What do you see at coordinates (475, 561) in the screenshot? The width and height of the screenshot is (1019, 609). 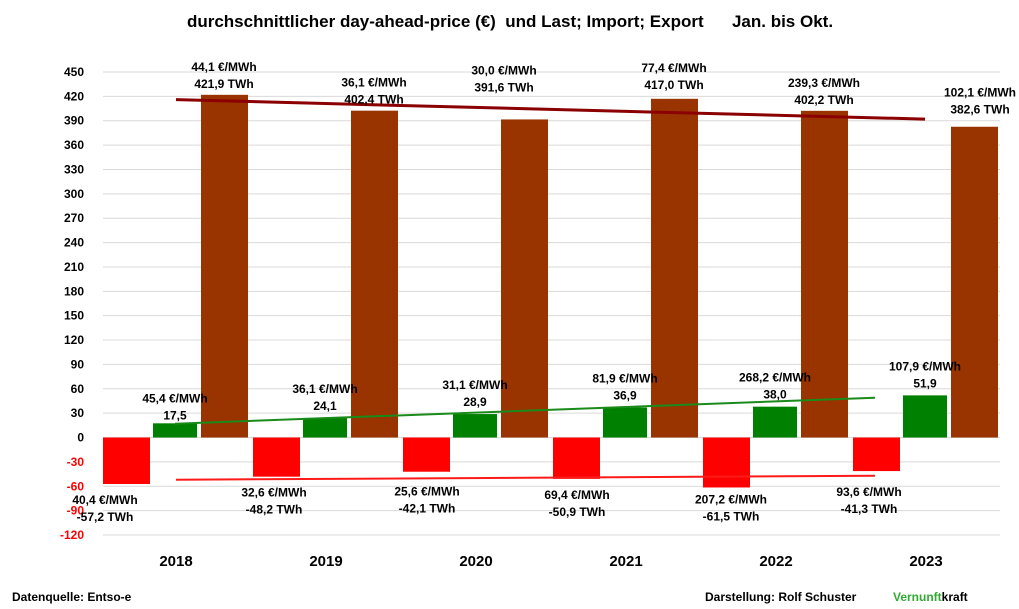 I see `x-category-label: 2020` at bounding box center [475, 561].